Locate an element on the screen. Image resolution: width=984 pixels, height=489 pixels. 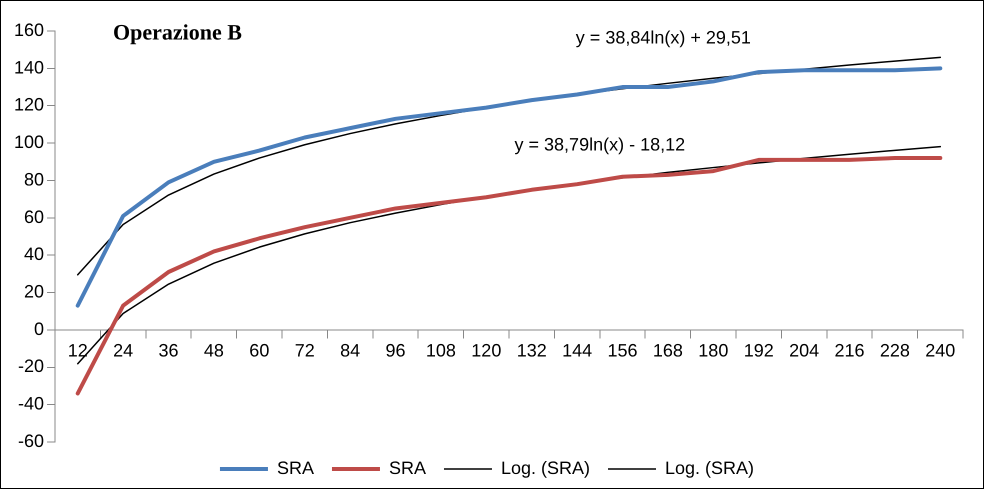
x-tick-label: 192 is located at coordinates (759, 350).